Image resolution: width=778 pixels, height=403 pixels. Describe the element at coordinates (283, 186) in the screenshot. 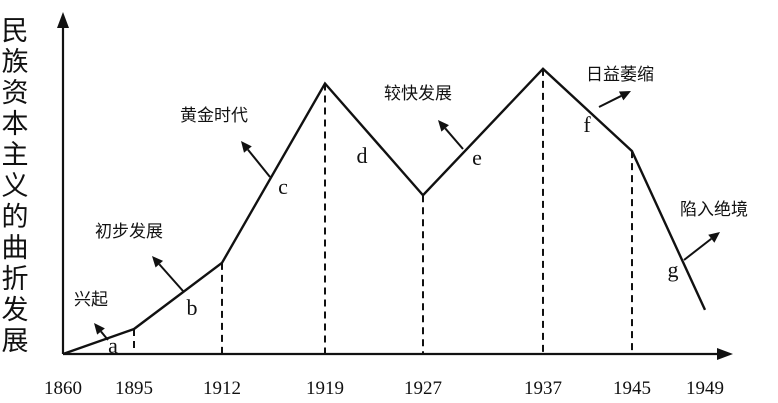

I see `segment-label-c: c` at that location.